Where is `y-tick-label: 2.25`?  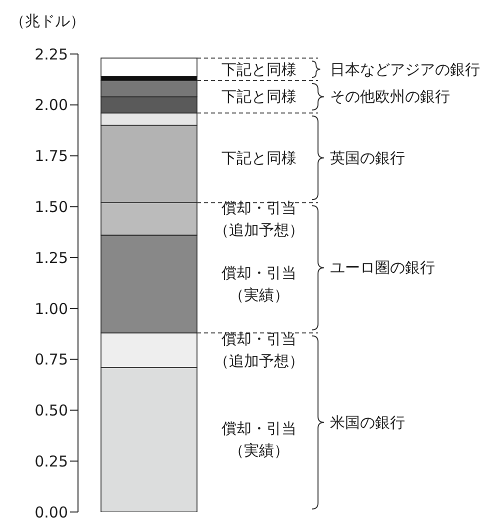 y-tick-label: 2.25 is located at coordinates (51, 54).